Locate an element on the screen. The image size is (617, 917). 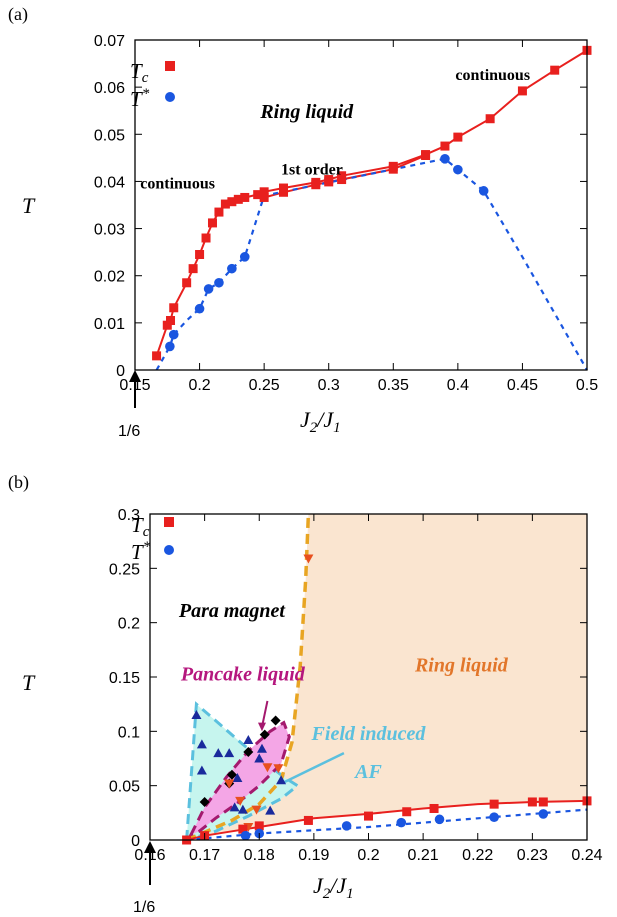
panel-b-marker-label: 1/6 is located at coordinates (144, 907).